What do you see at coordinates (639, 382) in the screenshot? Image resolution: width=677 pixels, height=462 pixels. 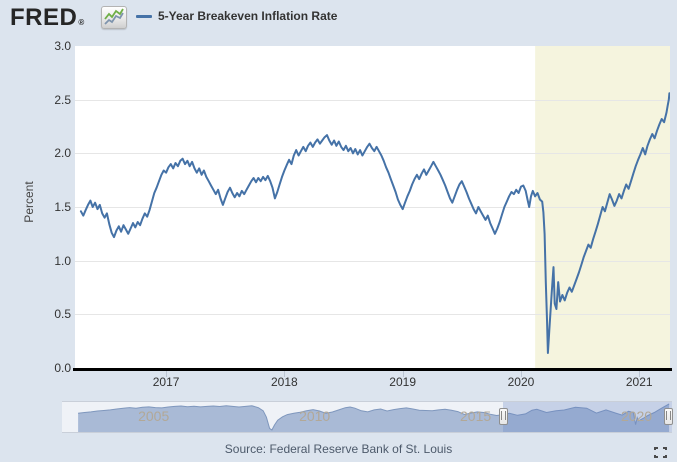 I see `x-tick-label: 2021` at bounding box center [639, 382].